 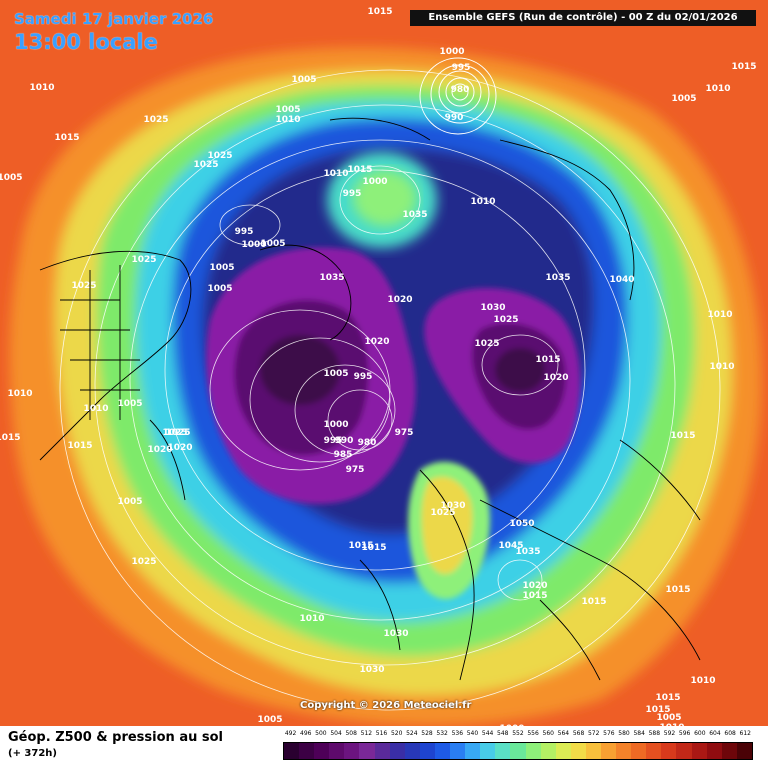 What do you see at coordinates (343, 455) in the screenshot?
I see `isobar-label: 985` at bounding box center [343, 455].